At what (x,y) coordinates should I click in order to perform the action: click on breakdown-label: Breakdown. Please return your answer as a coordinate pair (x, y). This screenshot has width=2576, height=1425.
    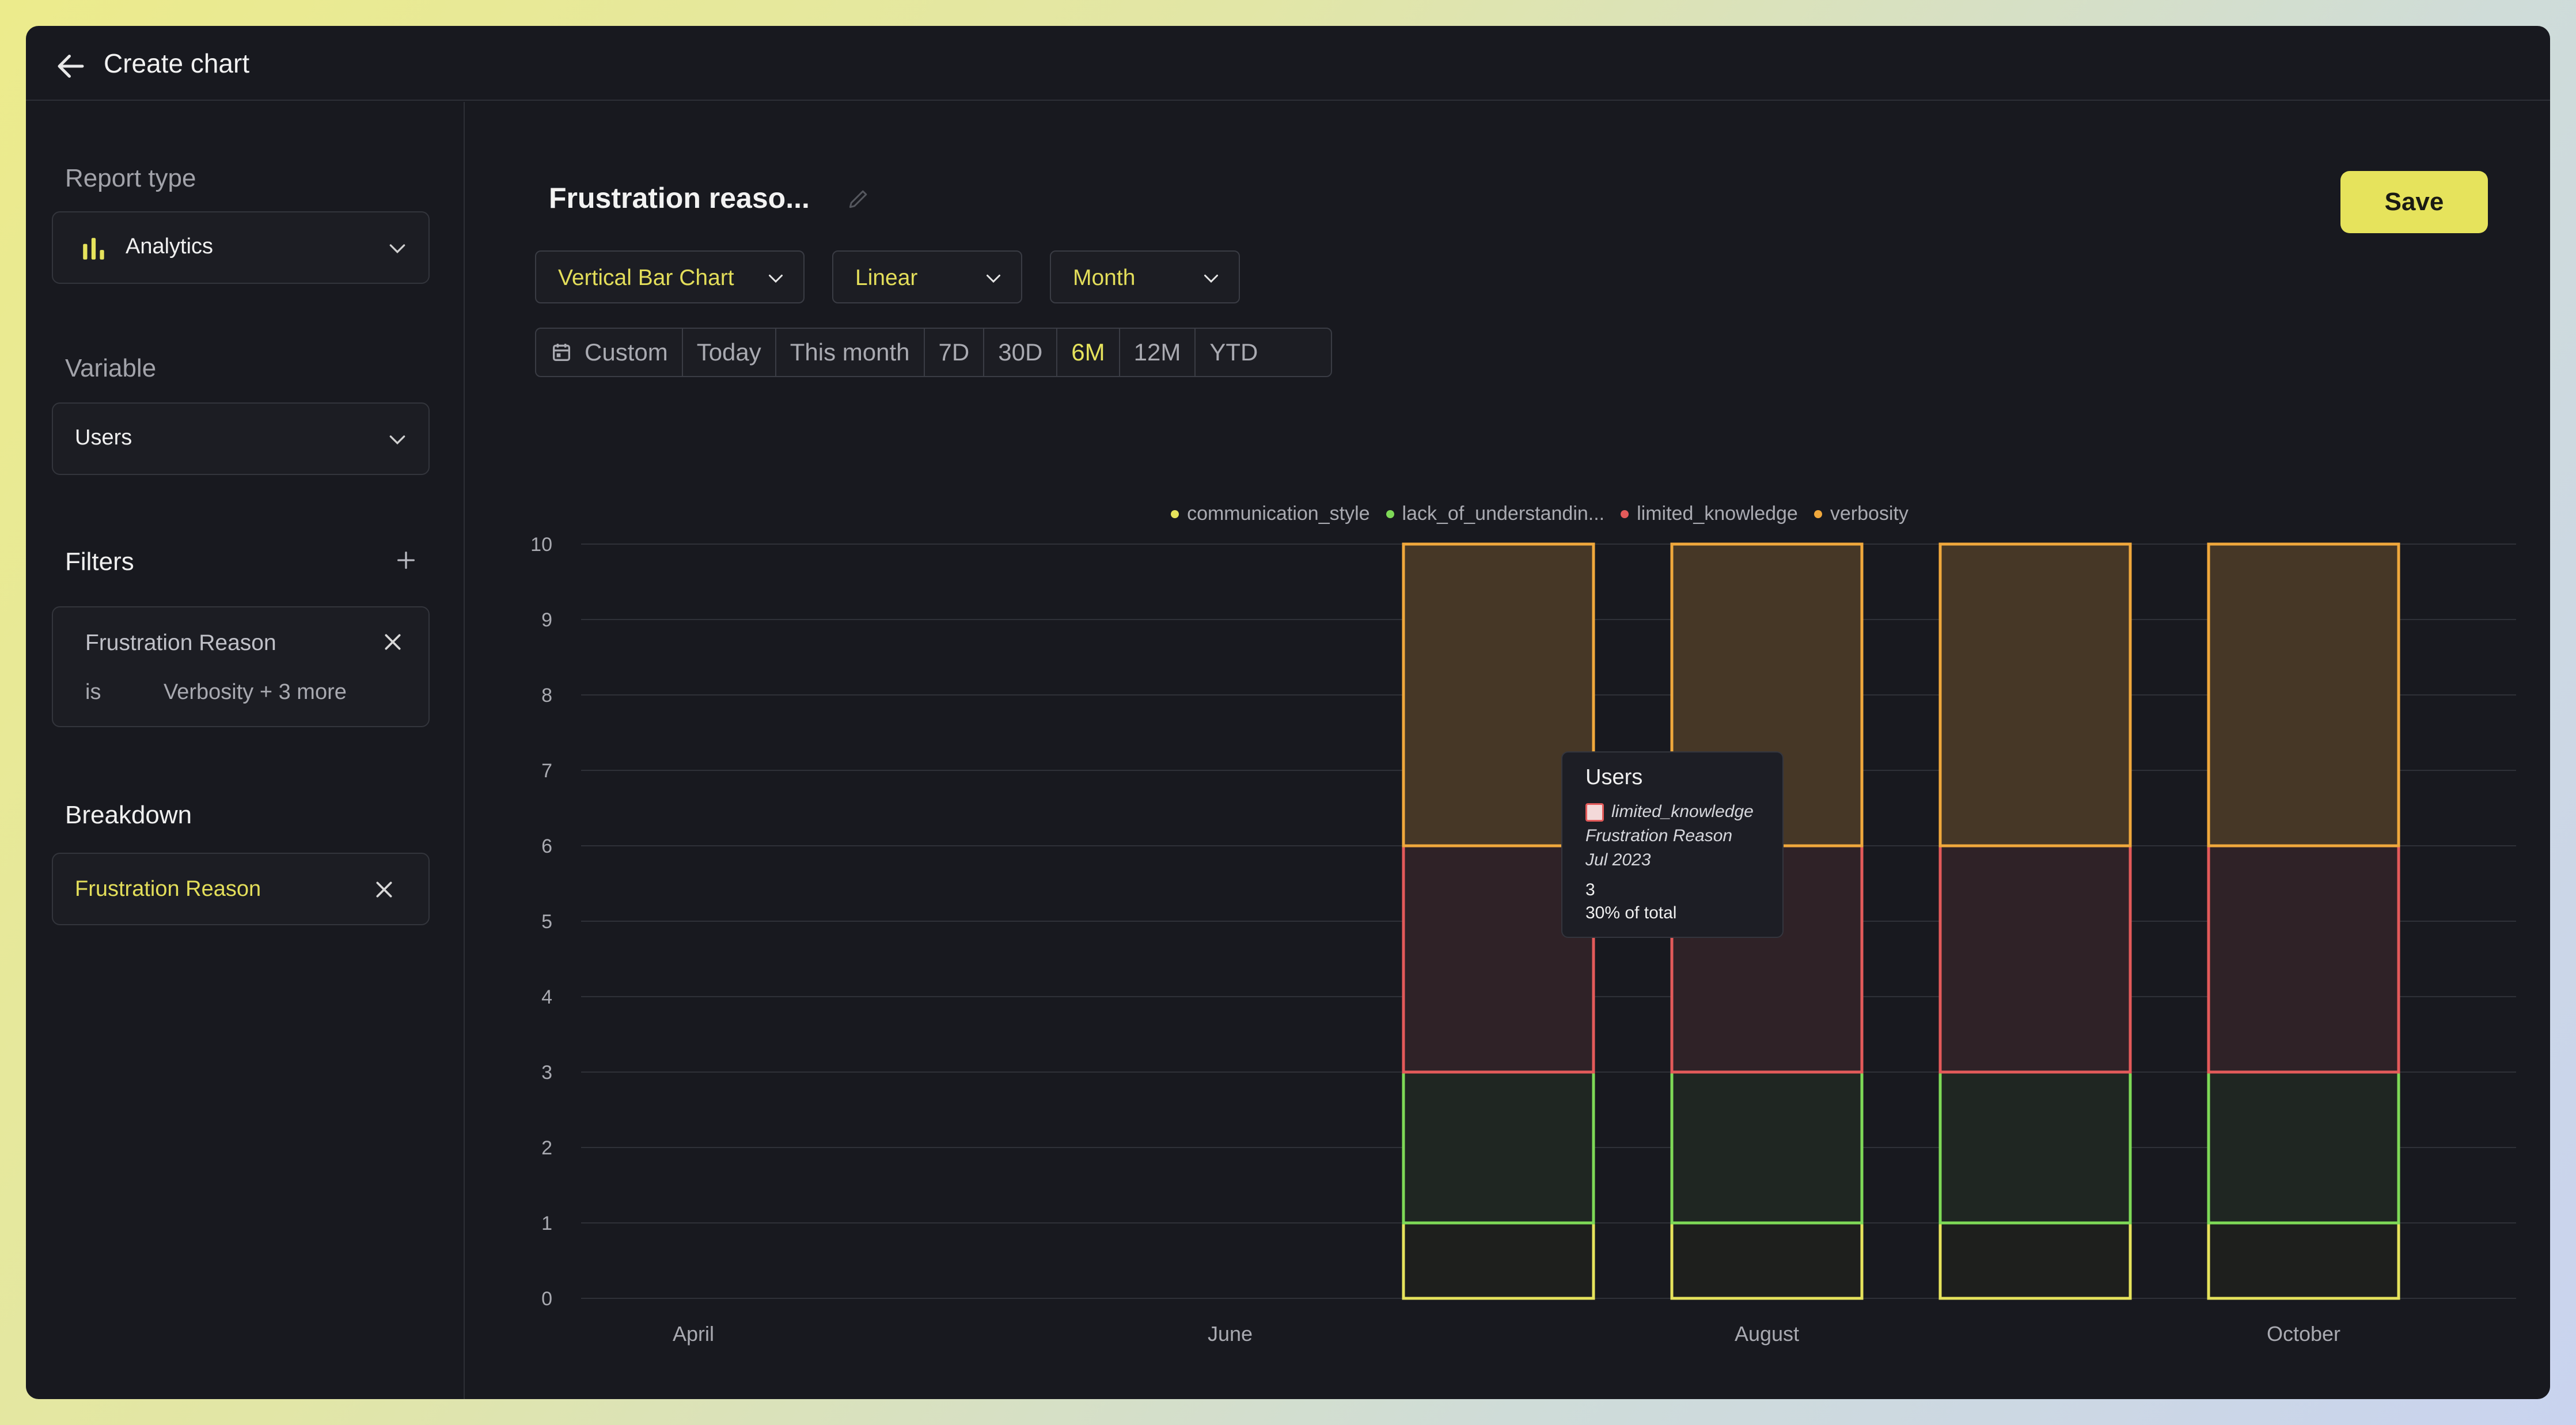
    Looking at the image, I should click on (128, 815).